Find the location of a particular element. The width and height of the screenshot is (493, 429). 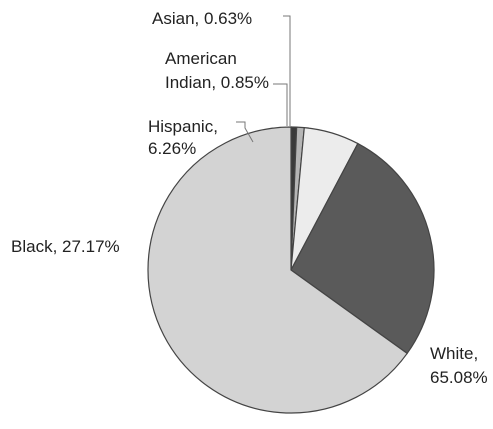

pie-slice-black is located at coordinates (362, 248).